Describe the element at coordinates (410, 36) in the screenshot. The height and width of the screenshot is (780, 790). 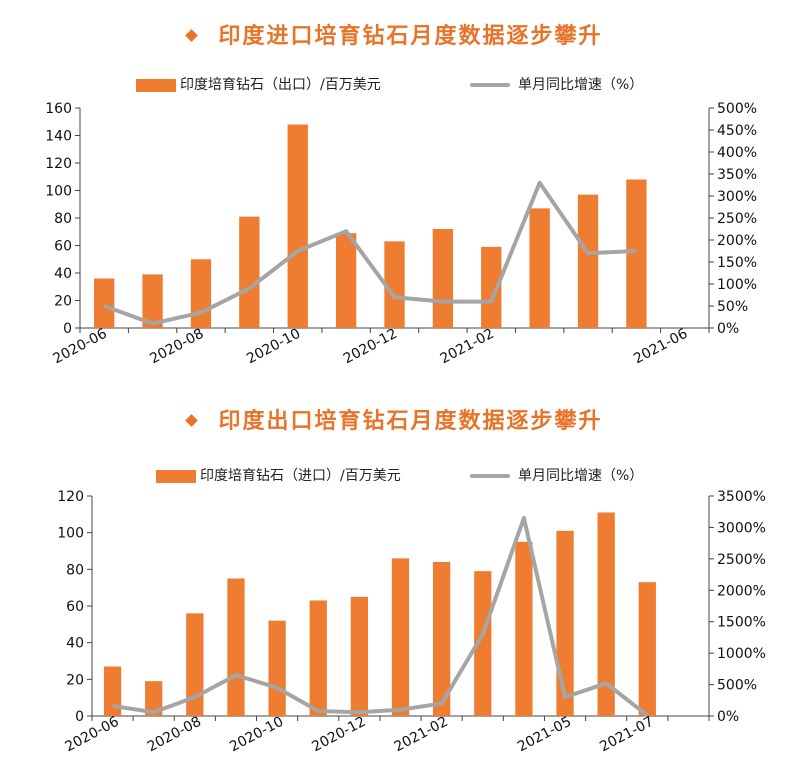
I see `chart-title-text: 印度进口培育钻石月度数据逐步攀升` at that location.